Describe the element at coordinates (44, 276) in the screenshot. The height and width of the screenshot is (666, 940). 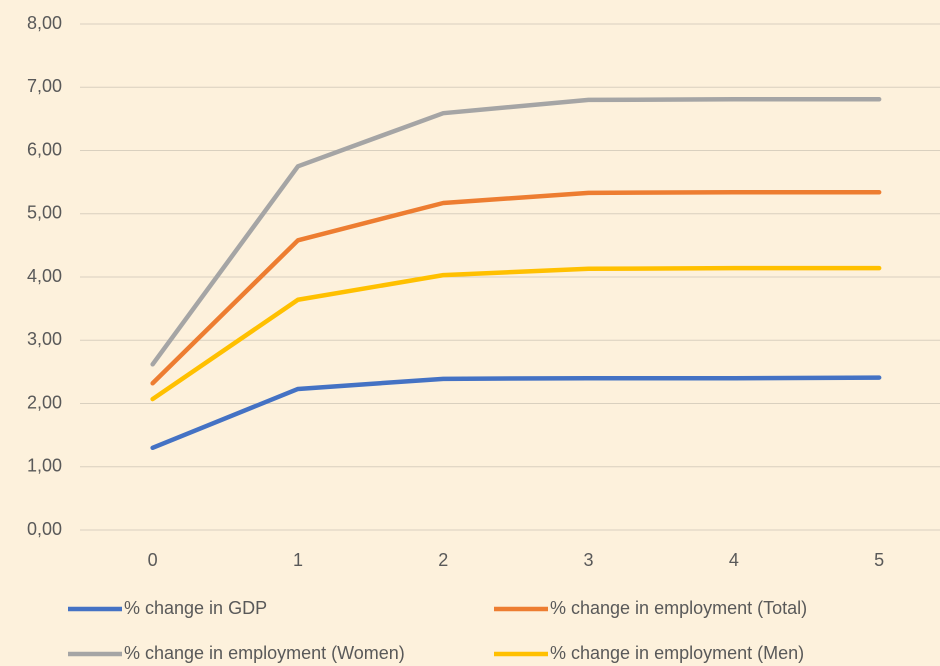
I see `y-tick-label: 4,00` at that location.